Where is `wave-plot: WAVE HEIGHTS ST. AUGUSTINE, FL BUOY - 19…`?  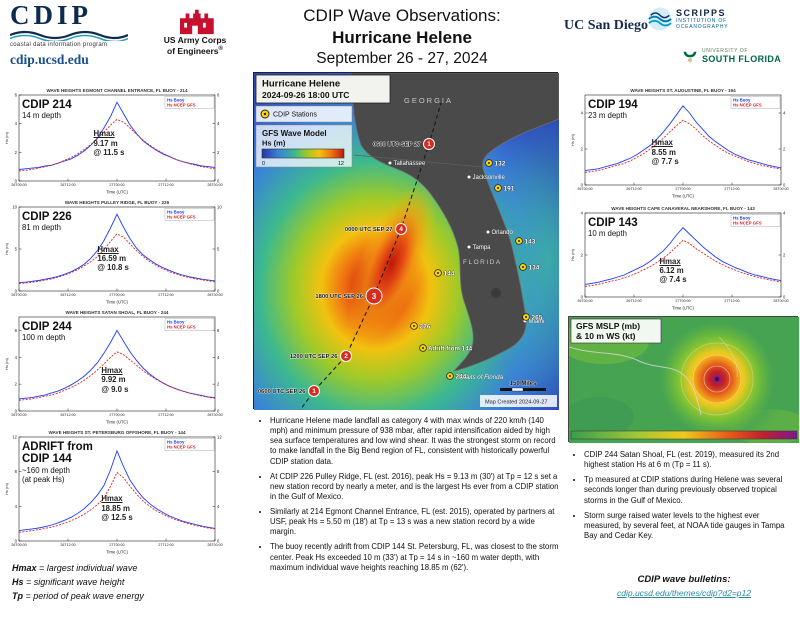
wave-plot: WAVE HEIGHTS ST. AUGUSTINE, FL BUOY - 19… is located at coordinates (679, 143).